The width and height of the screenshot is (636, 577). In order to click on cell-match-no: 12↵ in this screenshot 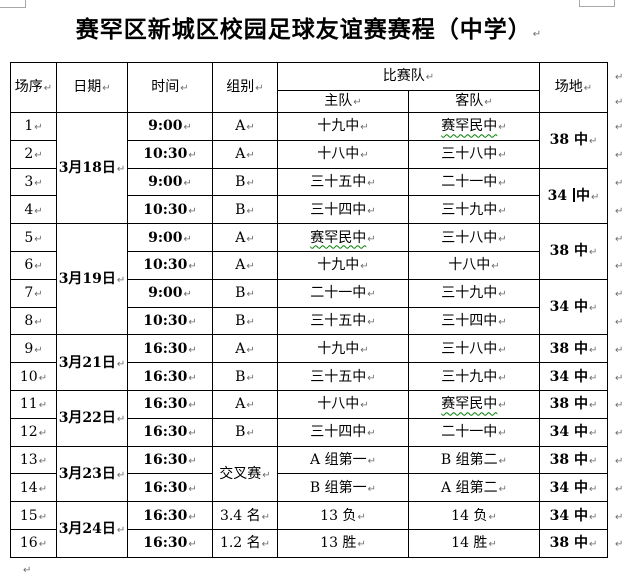, I will do `click(33, 432)`.